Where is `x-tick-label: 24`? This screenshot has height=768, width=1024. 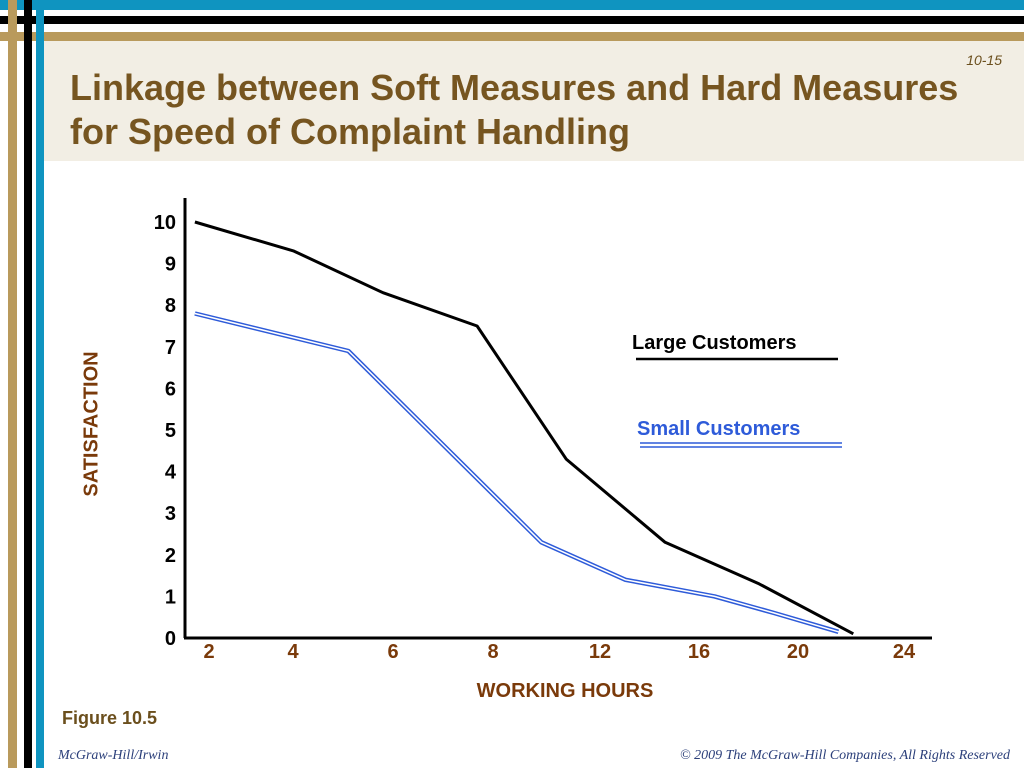
x-tick-label: 24 is located at coordinates (904, 652).